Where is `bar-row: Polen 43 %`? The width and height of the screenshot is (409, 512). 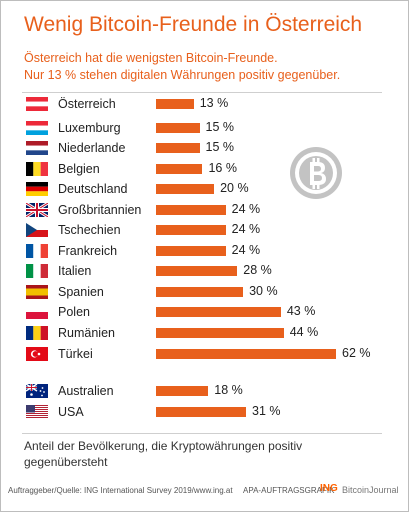 bar-row: Polen 43 % is located at coordinates (204, 313).